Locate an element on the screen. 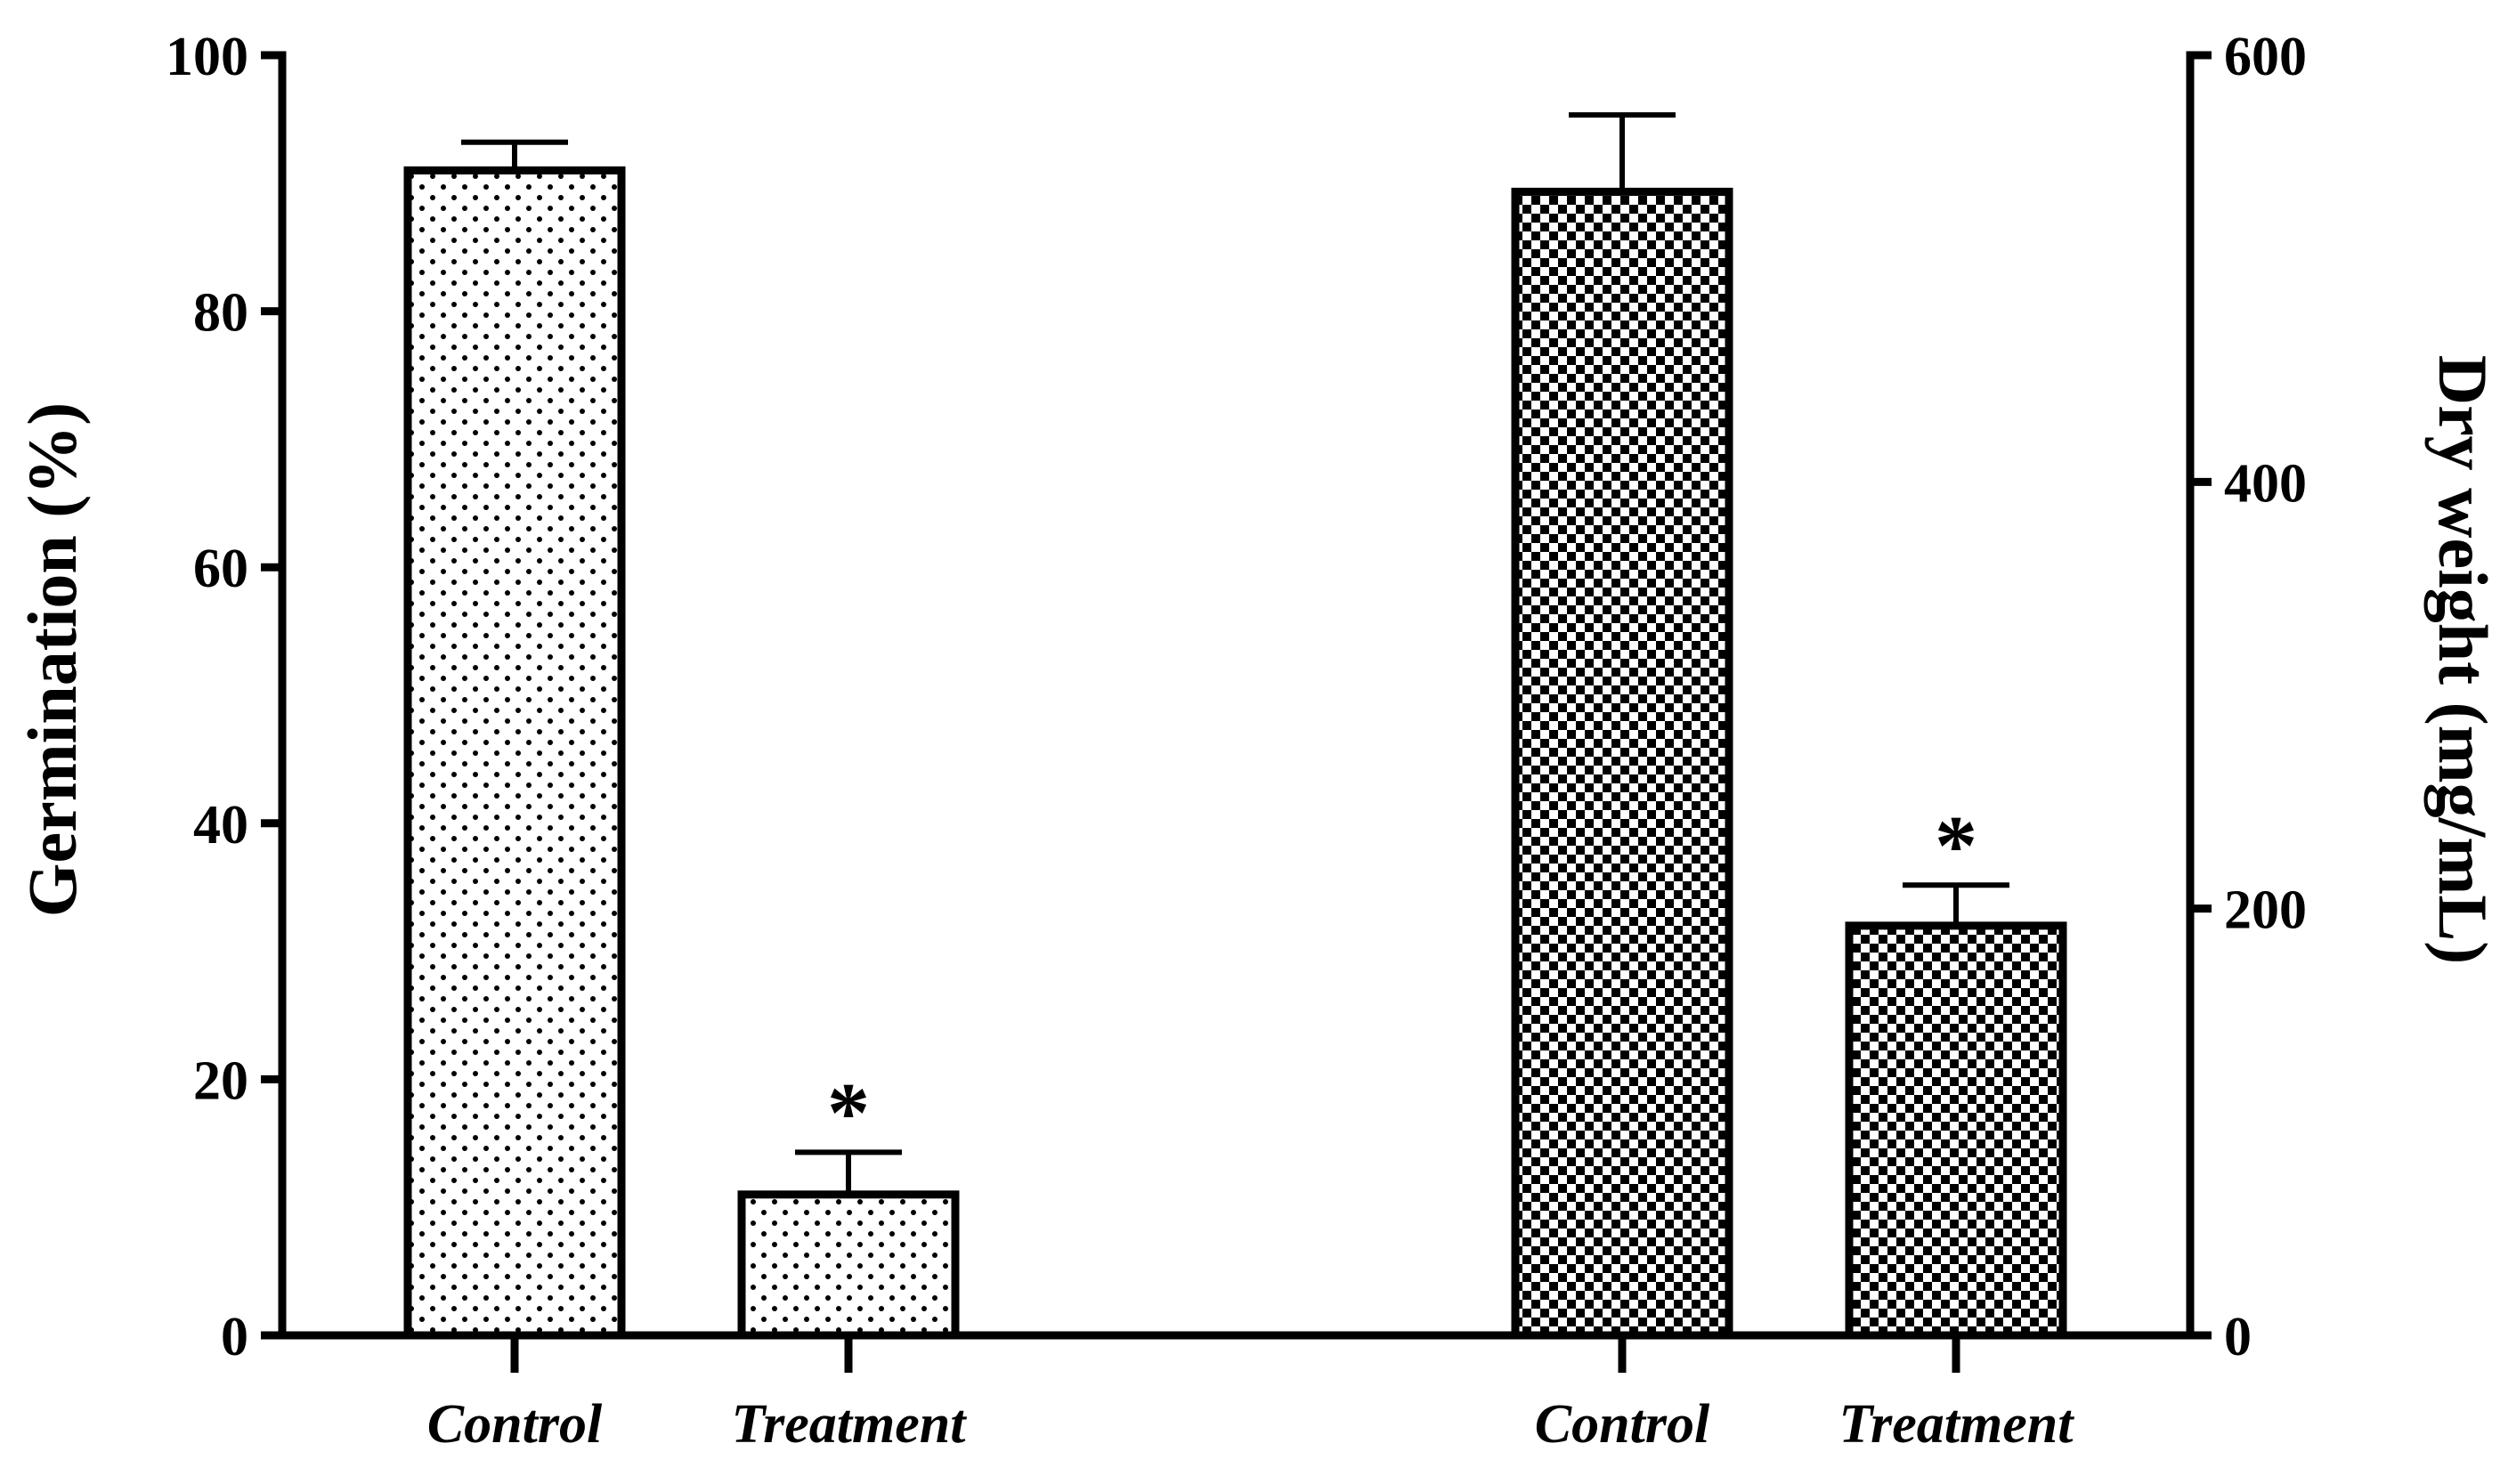 The height and width of the screenshot is (1484, 2500). bar-control-dry-weight is located at coordinates (1622, 763).